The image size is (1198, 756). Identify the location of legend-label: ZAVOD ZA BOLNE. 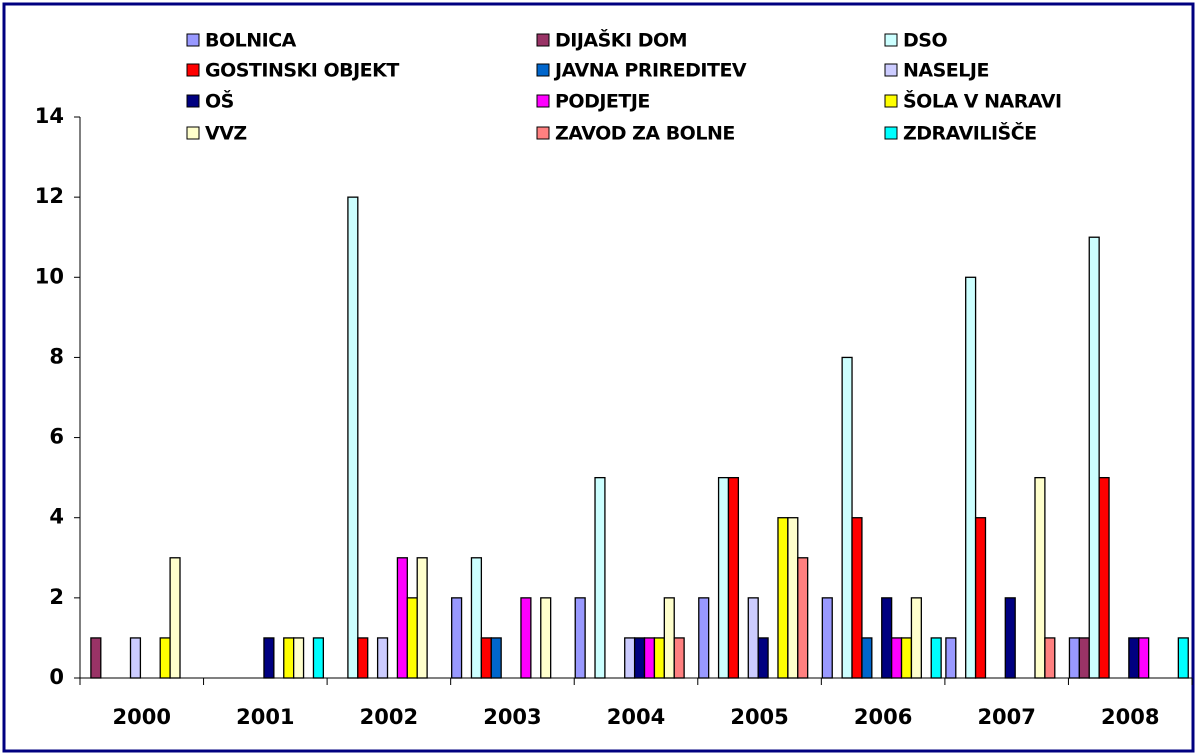
(645, 134).